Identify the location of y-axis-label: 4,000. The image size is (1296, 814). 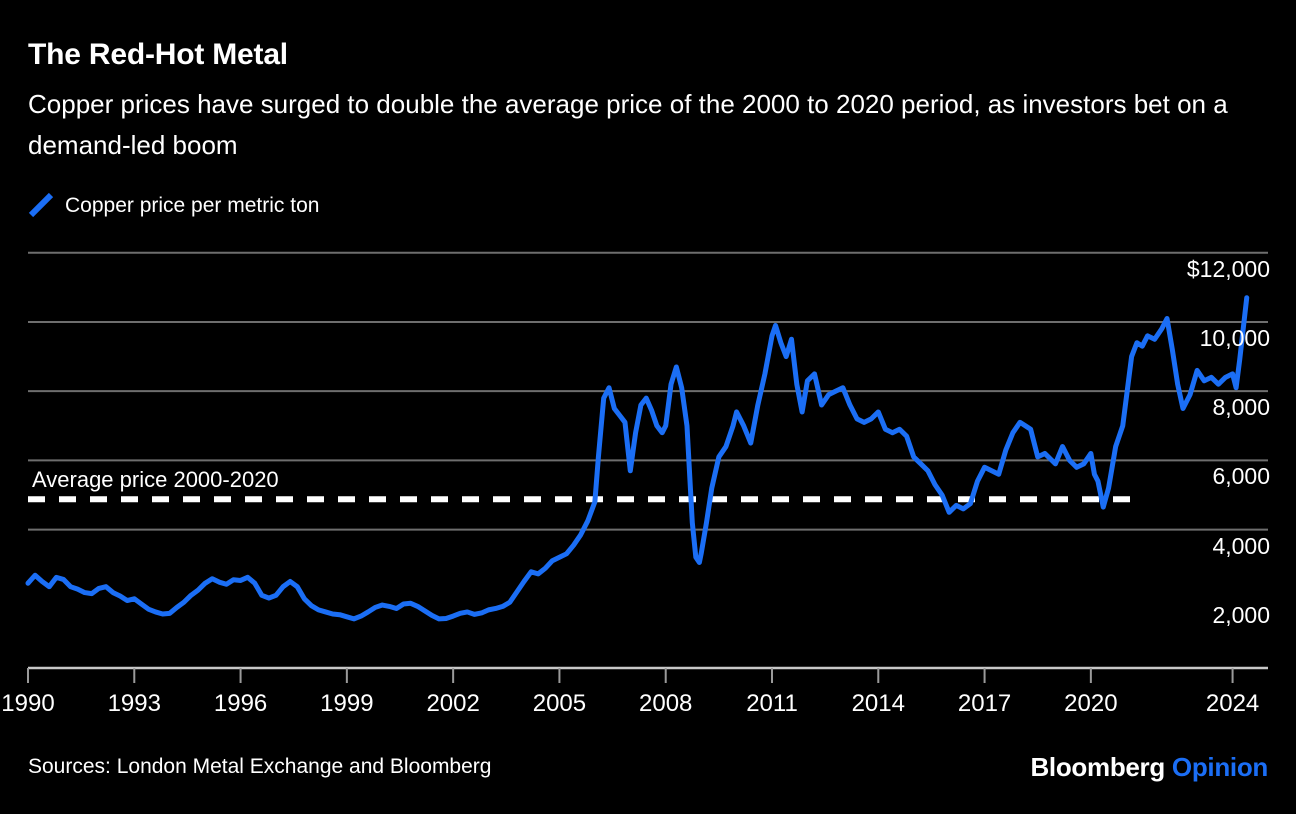
(1241, 545).